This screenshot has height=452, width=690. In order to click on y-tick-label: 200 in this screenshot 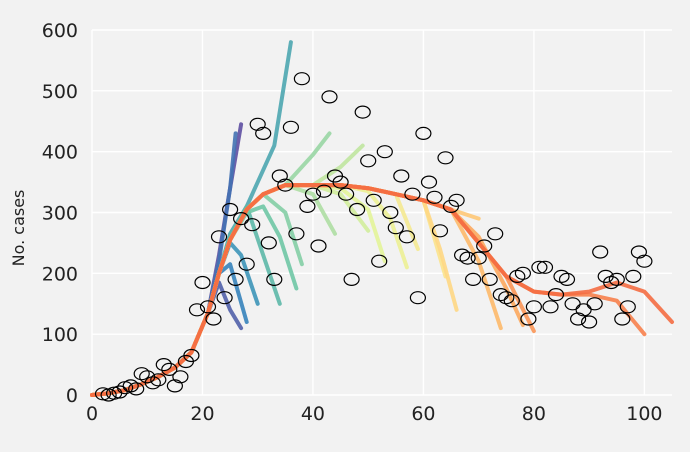, I will do `click(60, 274)`.